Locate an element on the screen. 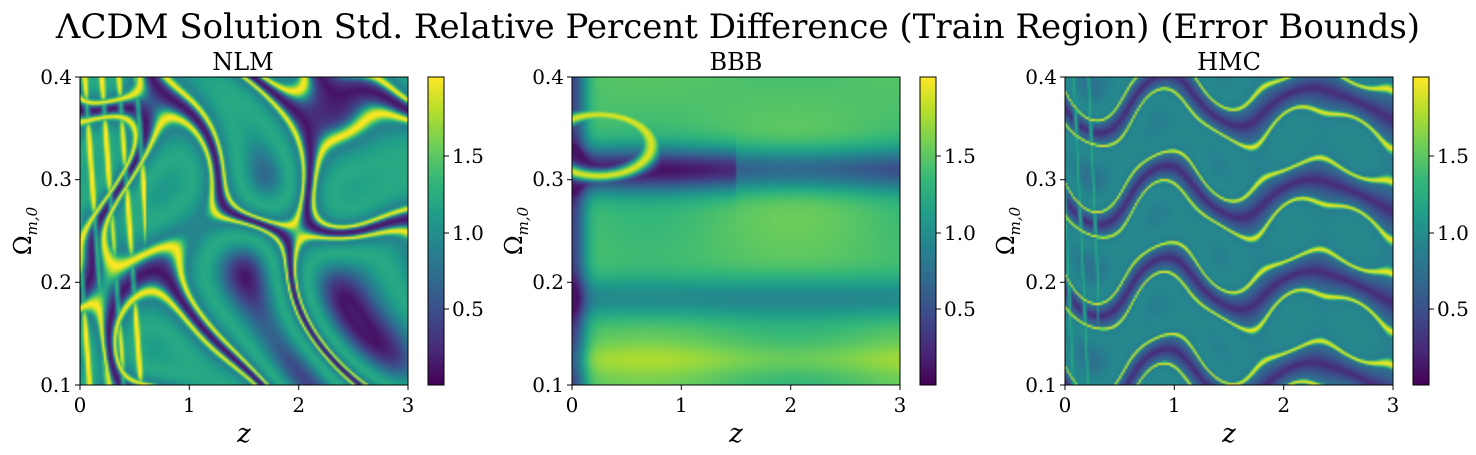 This screenshot has width=1476, height=455. panel-title: BBB is located at coordinates (736, 62).